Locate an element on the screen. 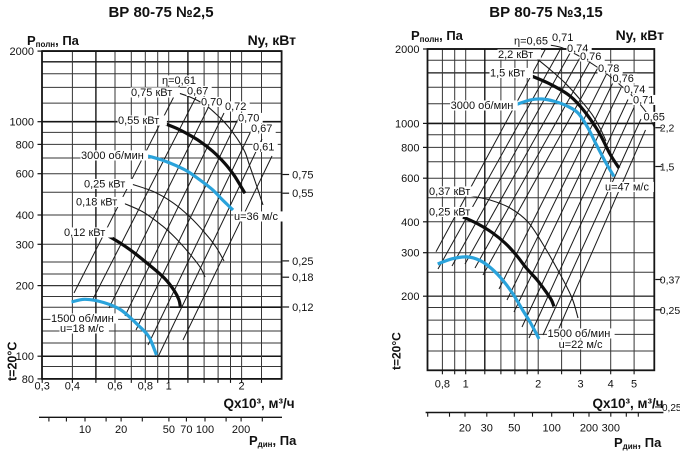 The width and height of the screenshot is (680, 461). svg-text: 0,37 is located at coordinates (670, 281).